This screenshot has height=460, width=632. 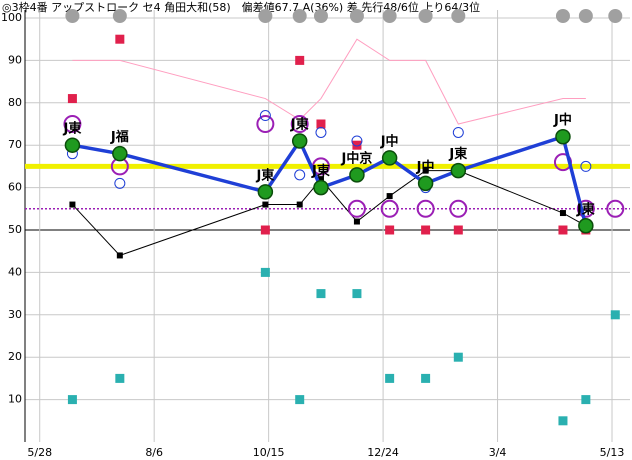 I want to click on y-tick-label: 20, so click(x=15, y=356).